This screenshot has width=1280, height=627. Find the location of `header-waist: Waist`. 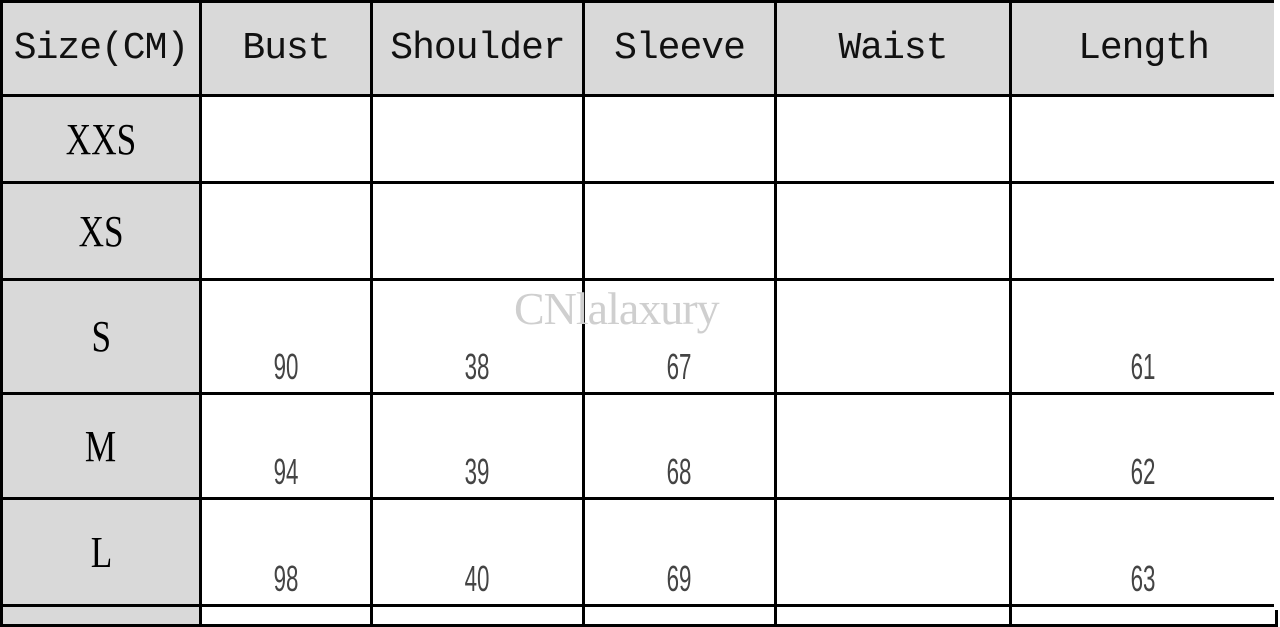

header-waist: Waist is located at coordinates (893, 48).